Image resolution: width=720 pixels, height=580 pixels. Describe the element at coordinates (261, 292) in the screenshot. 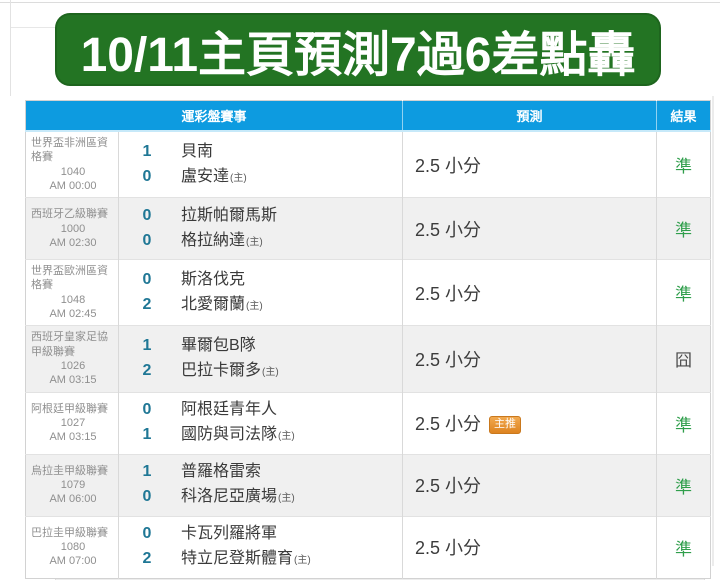

I see `teams-cell: 0 斯洛伐克 2 北愛爾蘭 (主)` at that location.